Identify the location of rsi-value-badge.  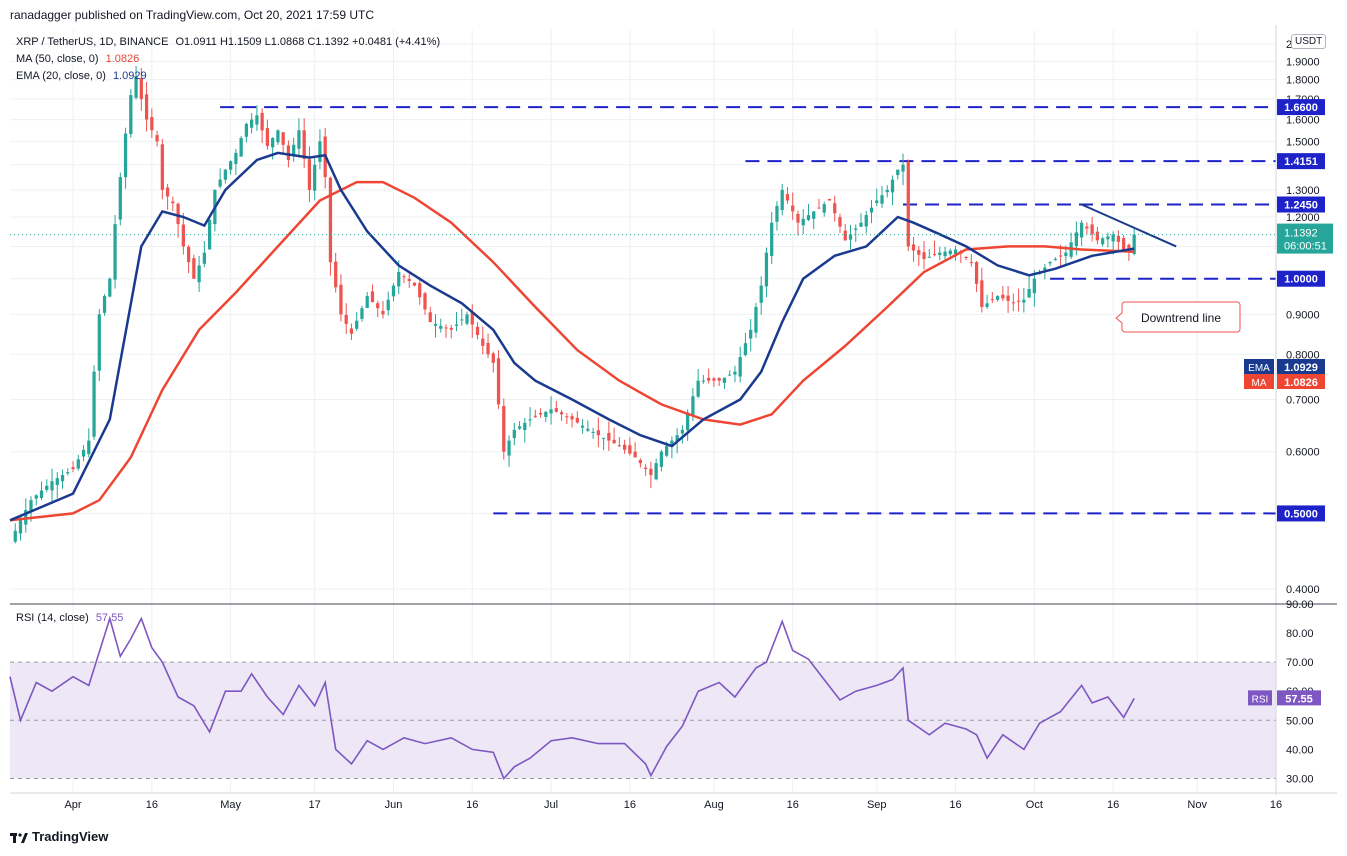
(1299, 698).